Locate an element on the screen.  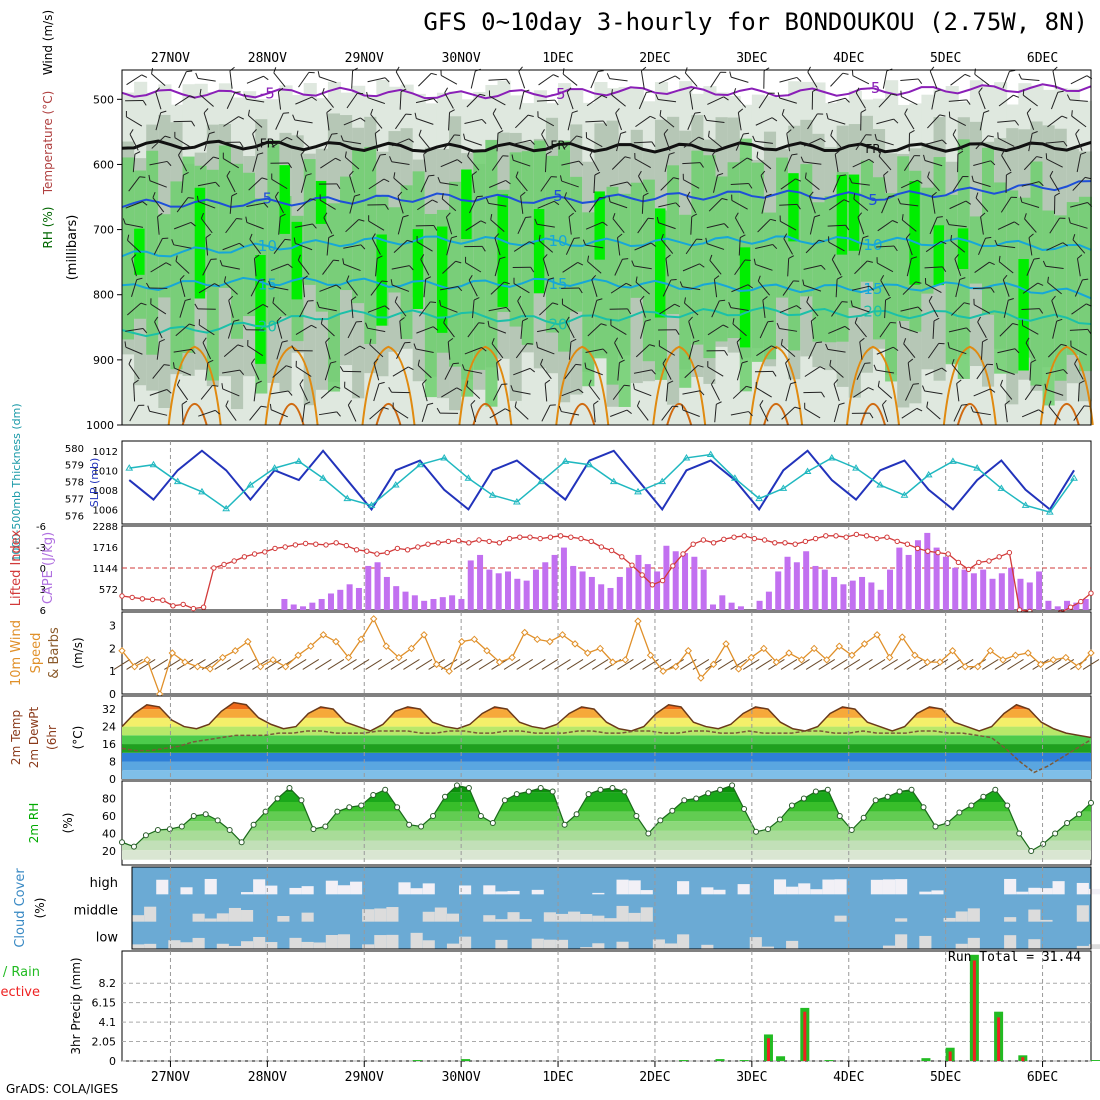
wind-panel-frame is located at coordinates (606, 653).